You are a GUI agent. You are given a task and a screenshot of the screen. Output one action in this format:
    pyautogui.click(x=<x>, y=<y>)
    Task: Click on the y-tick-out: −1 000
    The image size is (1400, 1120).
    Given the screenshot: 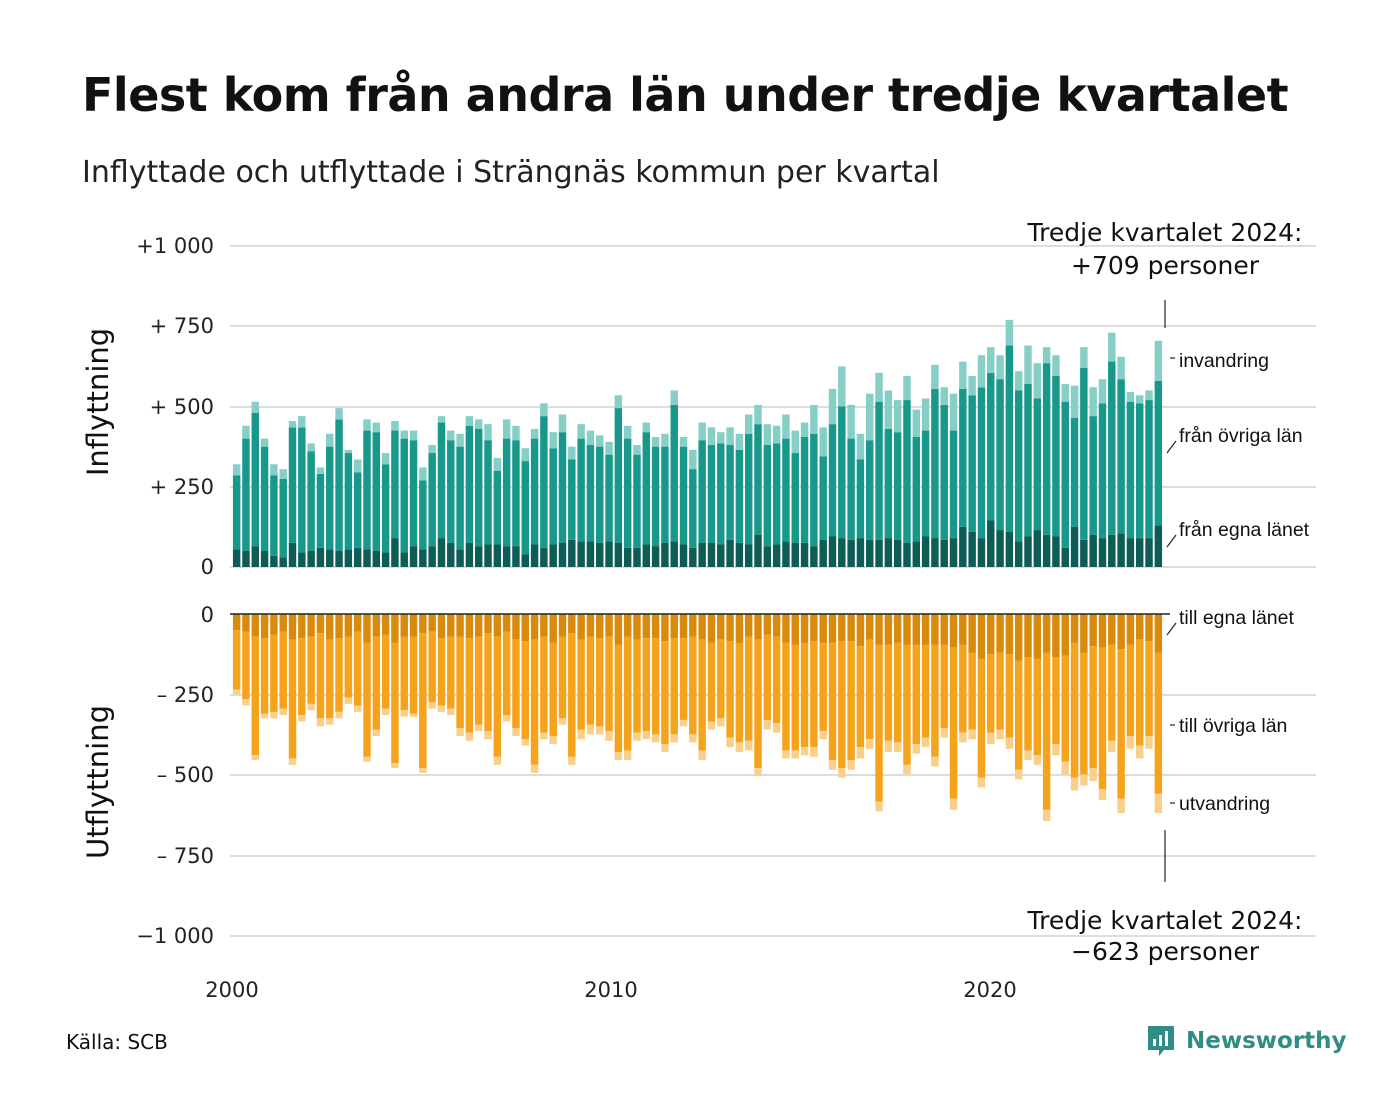 What is the action you would take?
    pyautogui.click(x=175, y=936)
    